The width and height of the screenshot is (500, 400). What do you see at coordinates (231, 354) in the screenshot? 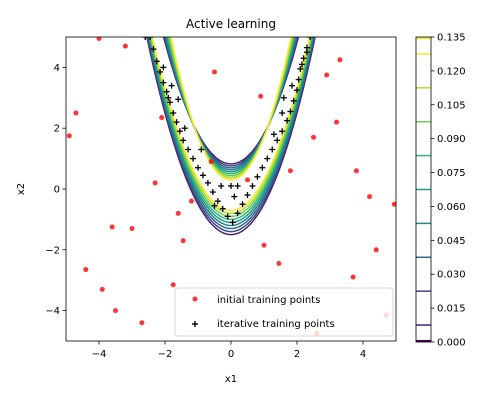
I see `x-tick-label: 0` at bounding box center [231, 354].